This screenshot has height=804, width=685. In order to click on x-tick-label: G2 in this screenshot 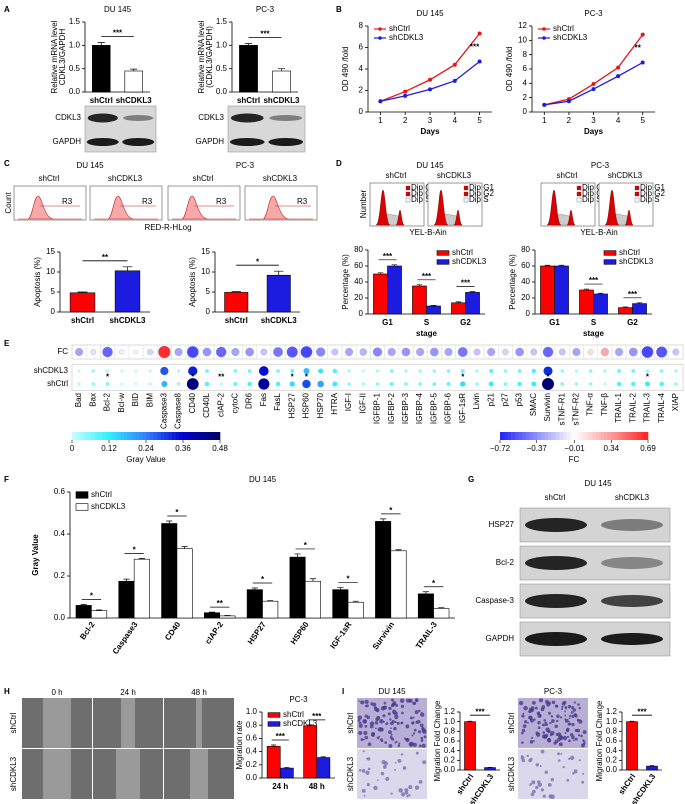, I will do `click(632, 322)`.